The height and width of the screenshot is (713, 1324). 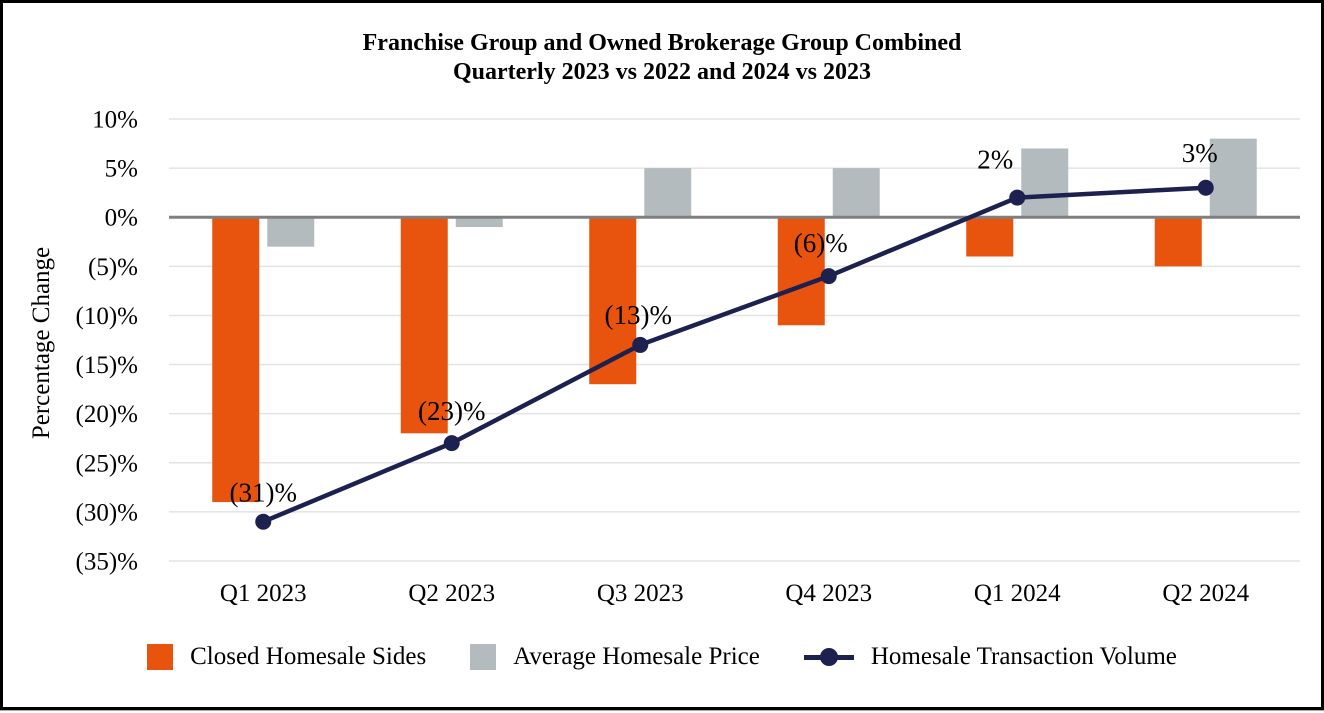 What do you see at coordinates (107, 414) in the screenshot?
I see `y-tick-label: (20)%` at bounding box center [107, 414].